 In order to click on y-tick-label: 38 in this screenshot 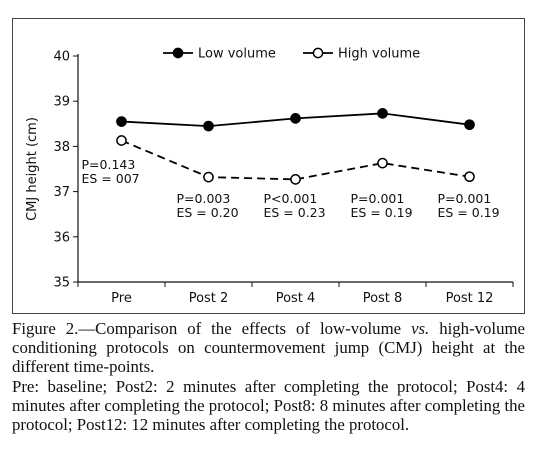, I will do `click(61, 147)`.